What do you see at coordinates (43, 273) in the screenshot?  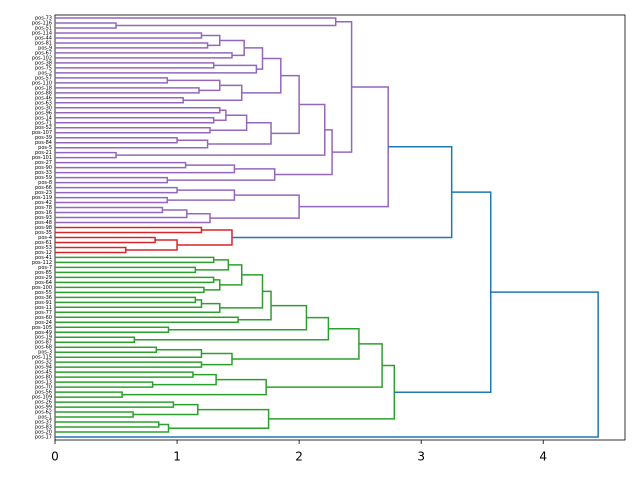 I see `leaf-label: pos-85` at bounding box center [43, 273].